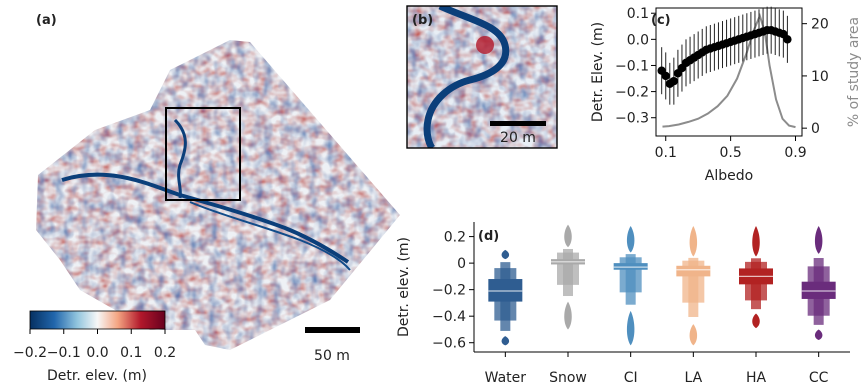 This screenshot has height=390, width=868. I want to click on boxen-cc, so click(818, 283).